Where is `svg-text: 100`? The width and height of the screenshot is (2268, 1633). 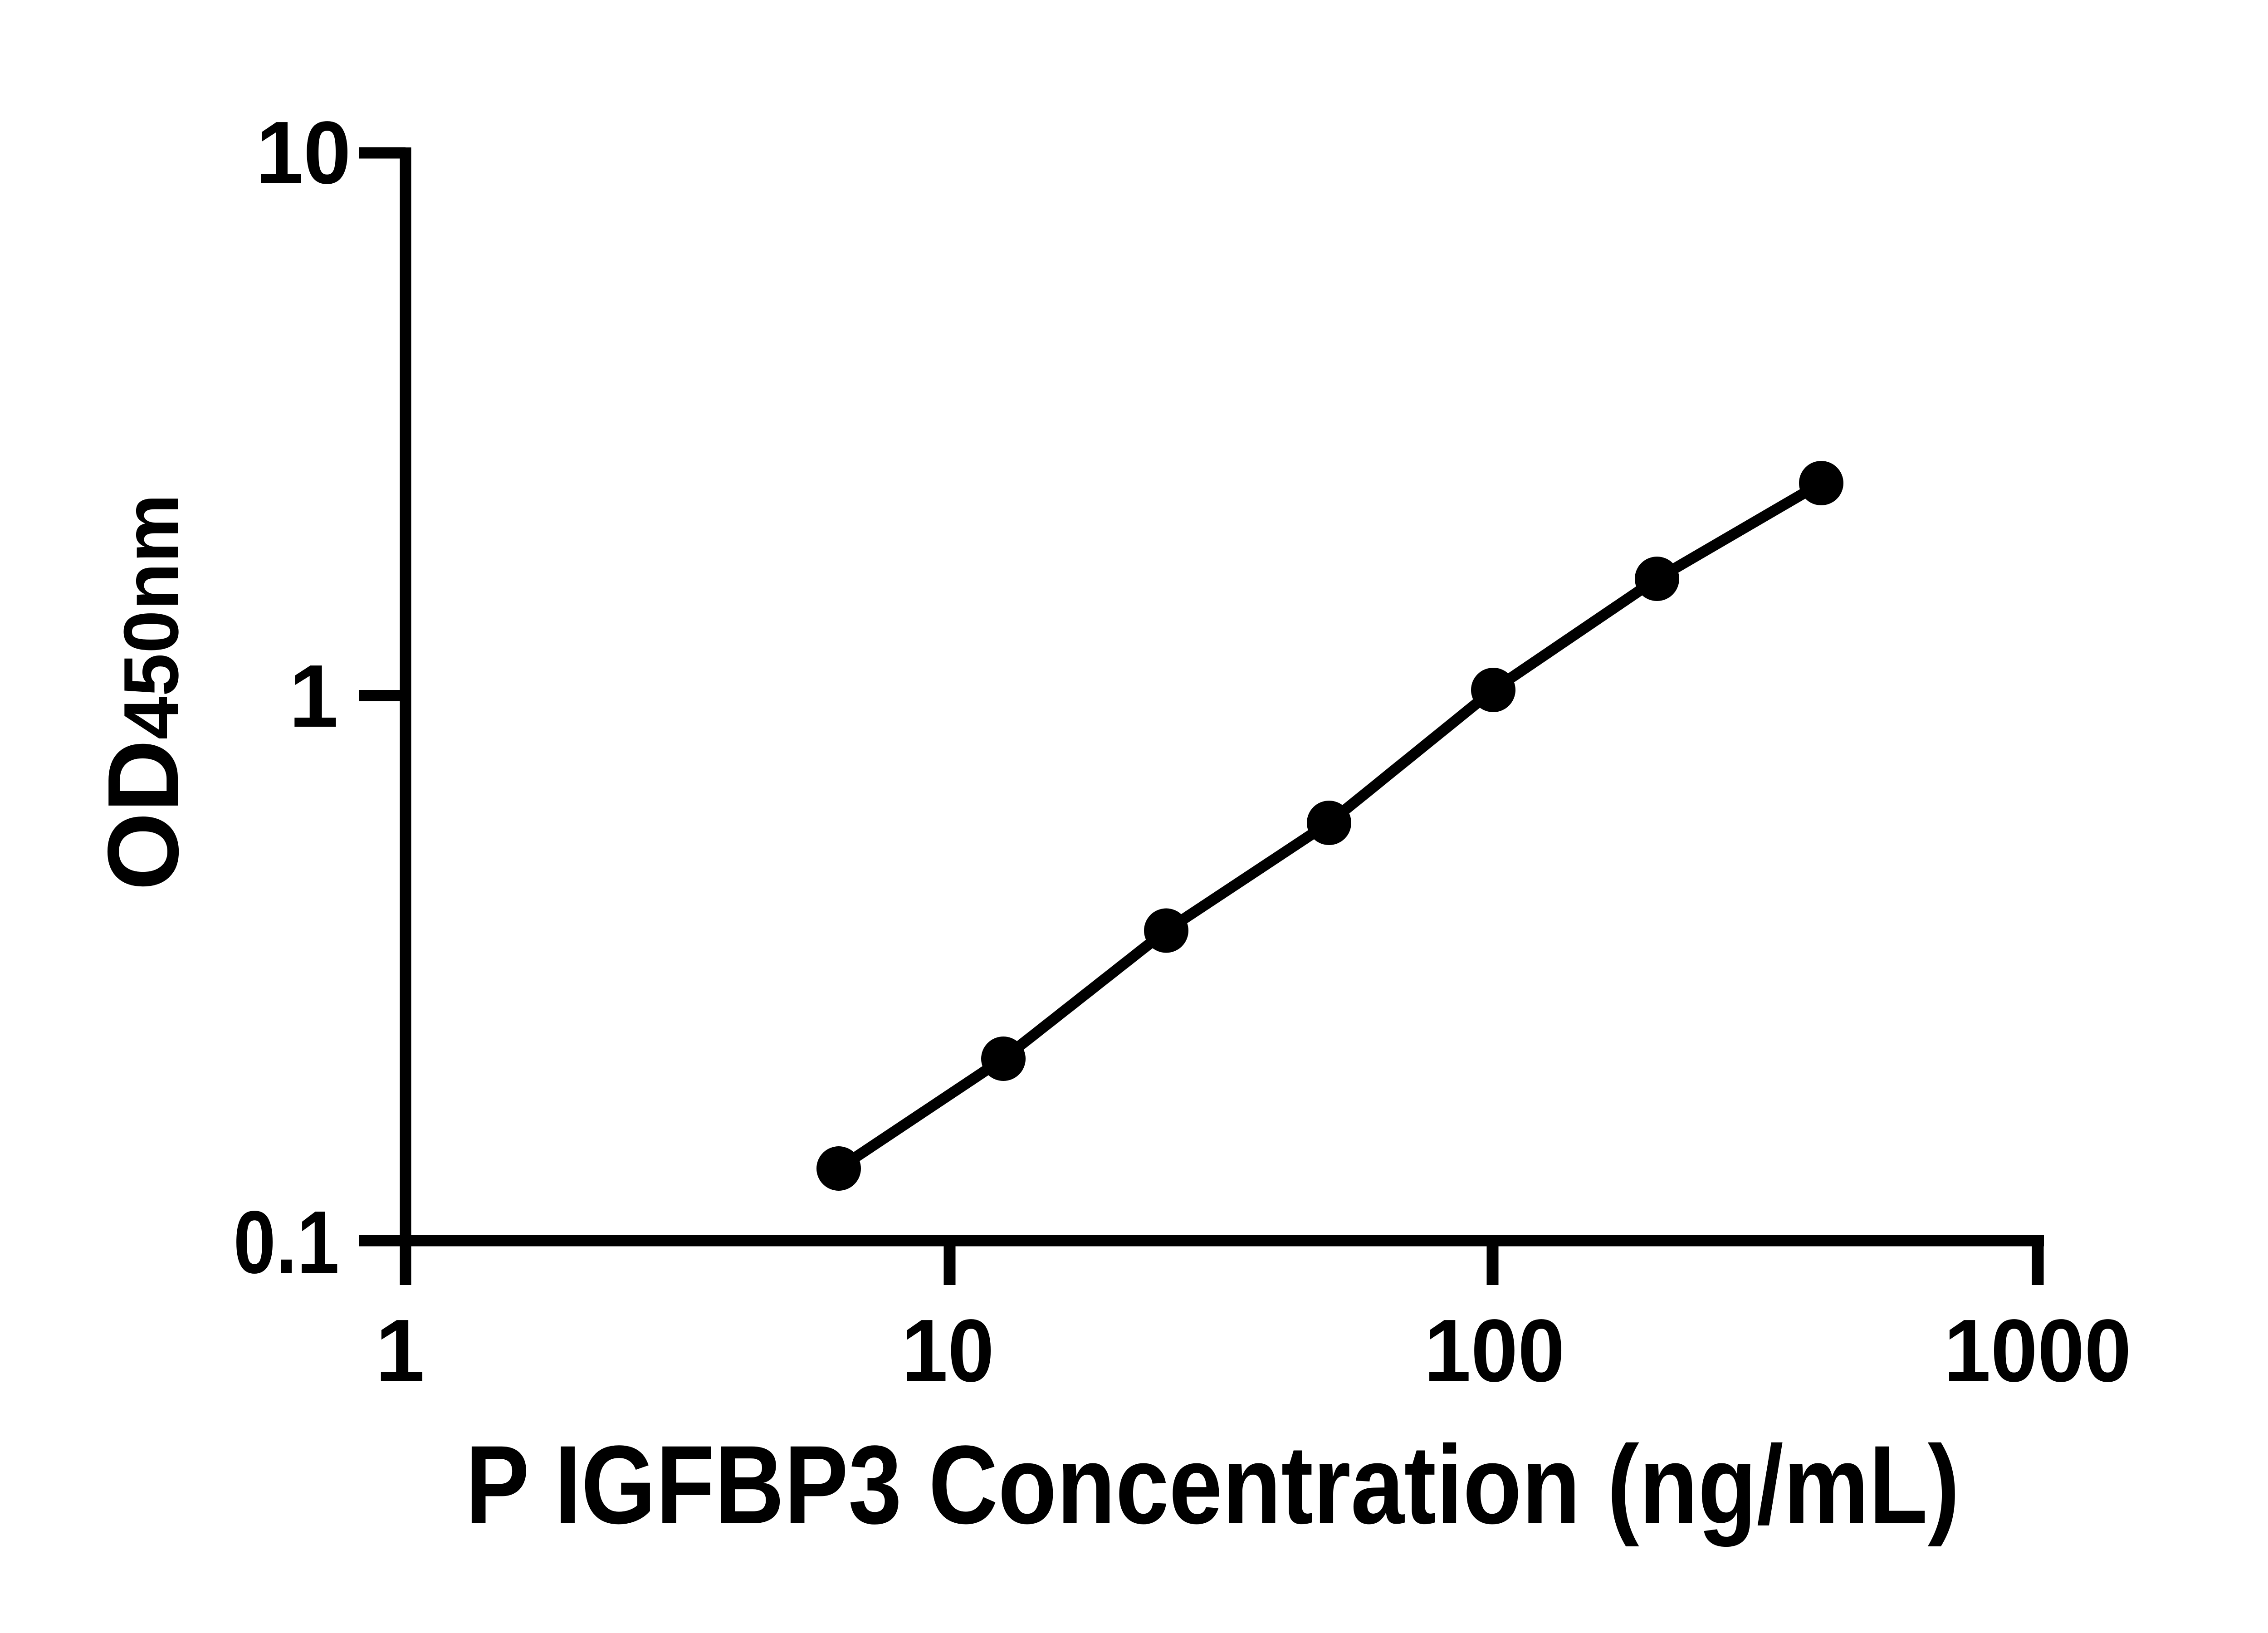 svg-text: 100 is located at coordinates (1494, 1350).